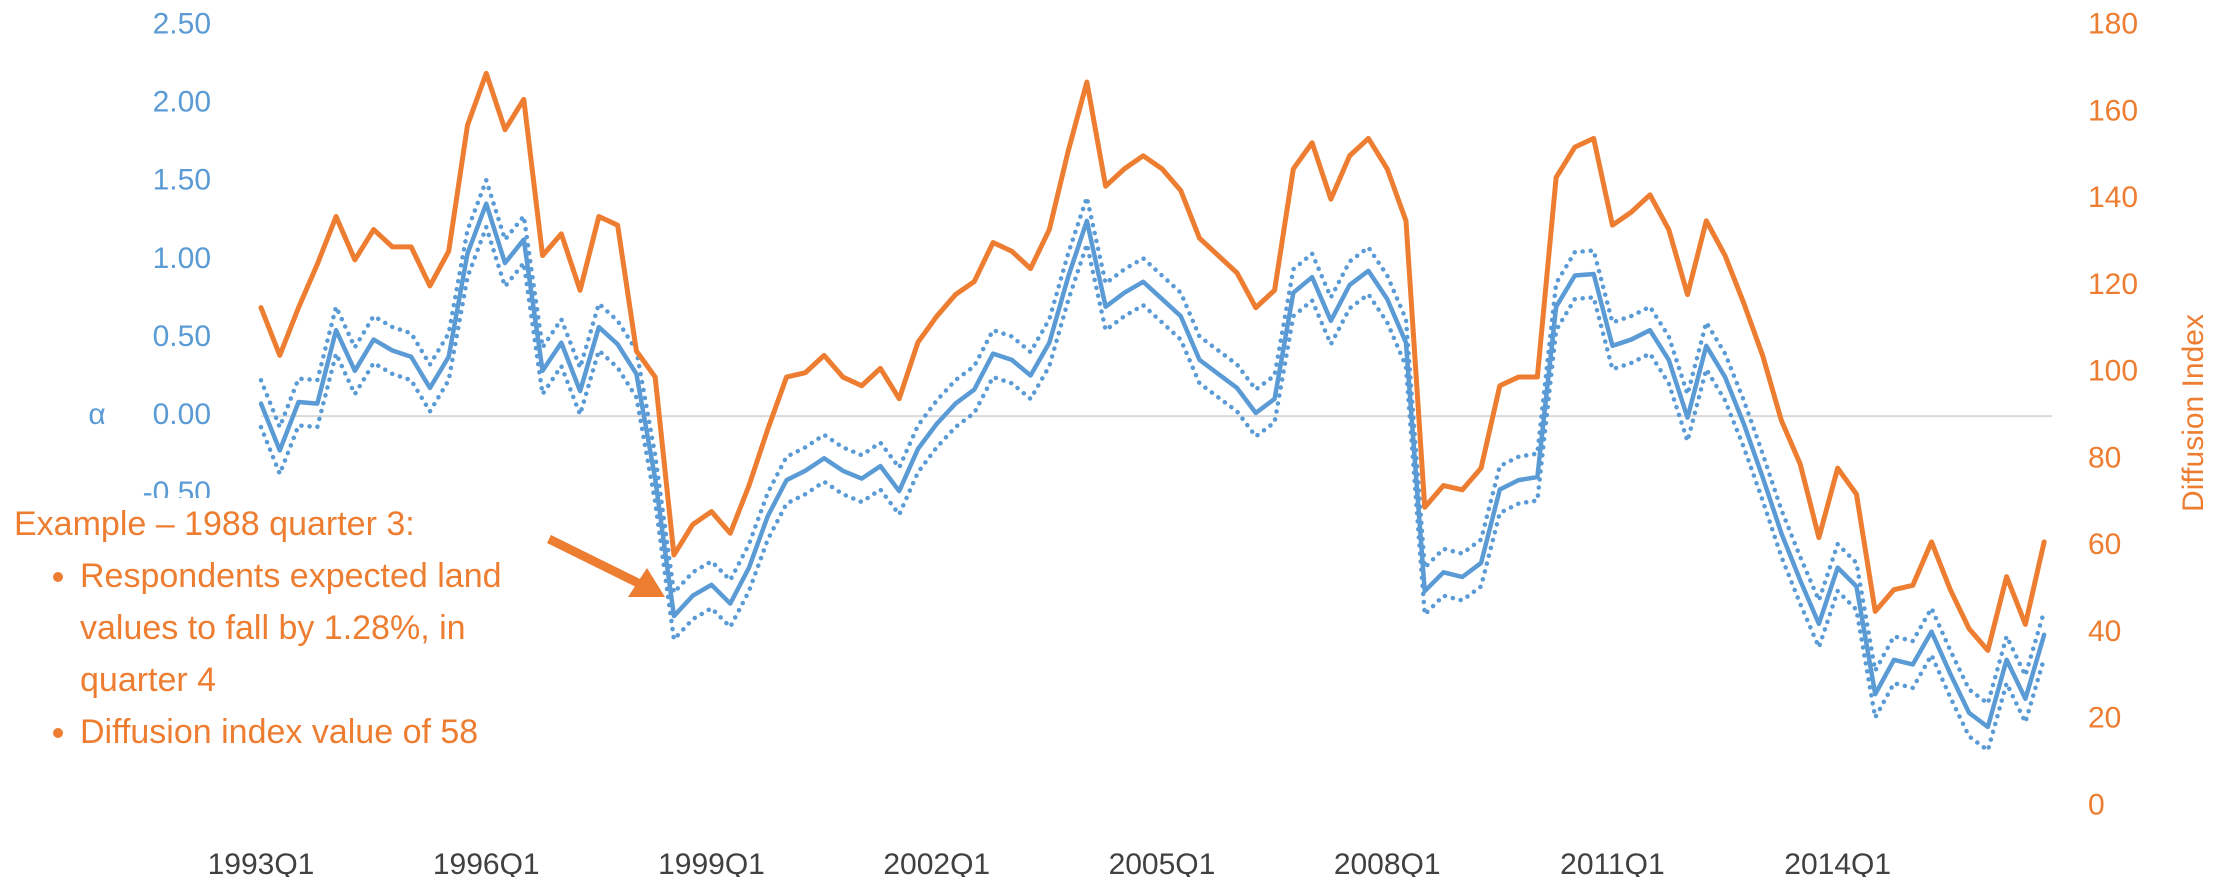  Describe the element at coordinates (182, 258) in the screenshot. I see `y-tick-label: 1.00` at that location.